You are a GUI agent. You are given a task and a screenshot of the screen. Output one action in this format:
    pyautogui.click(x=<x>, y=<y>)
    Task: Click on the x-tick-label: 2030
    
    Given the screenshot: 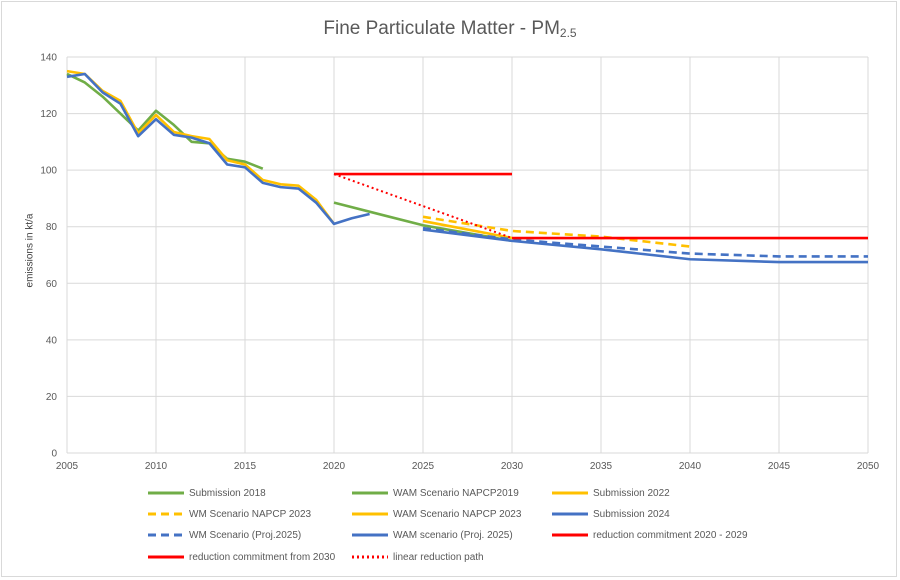 What is the action you would take?
    pyautogui.click(x=512, y=466)
    